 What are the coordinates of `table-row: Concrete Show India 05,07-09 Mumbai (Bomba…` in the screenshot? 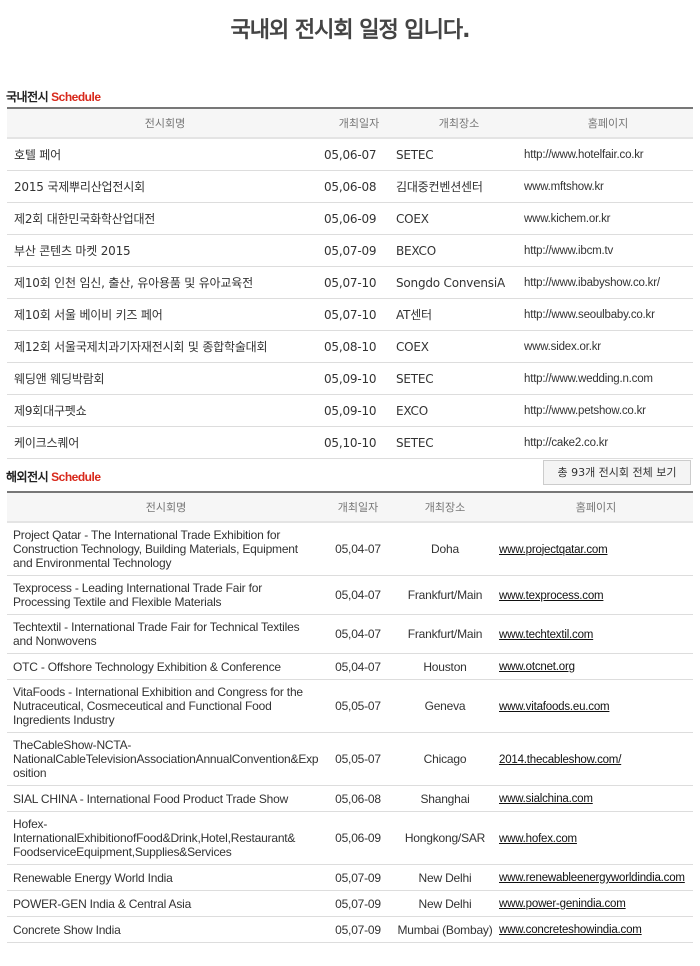 It's located at (350, 929).